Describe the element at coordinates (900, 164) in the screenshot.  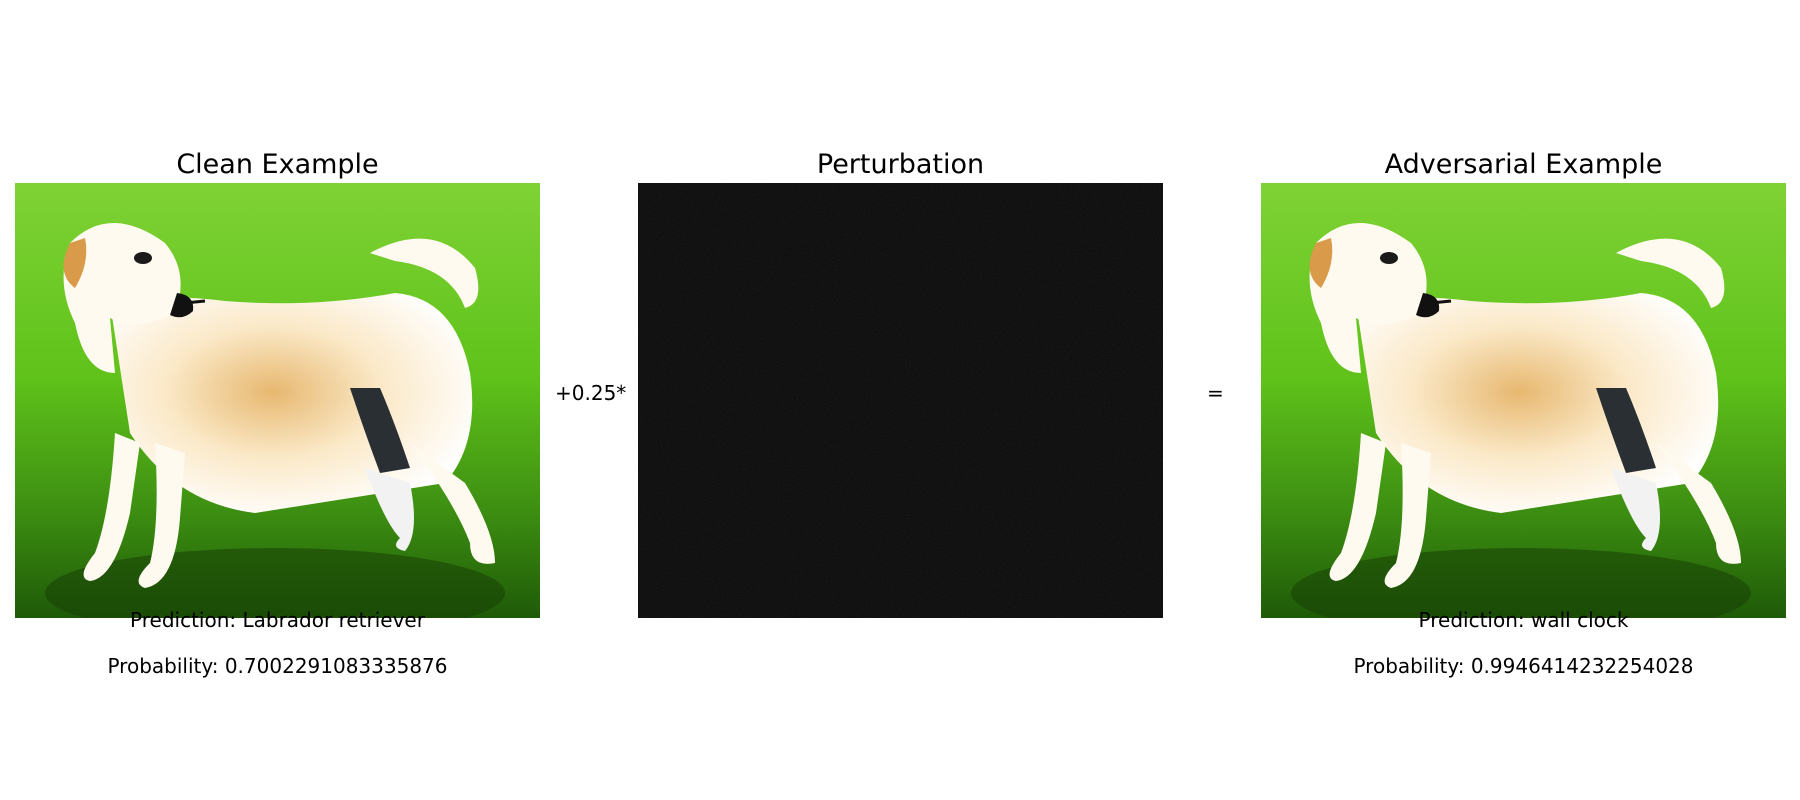
I see `perturbation-title: Perturbation` at that location.